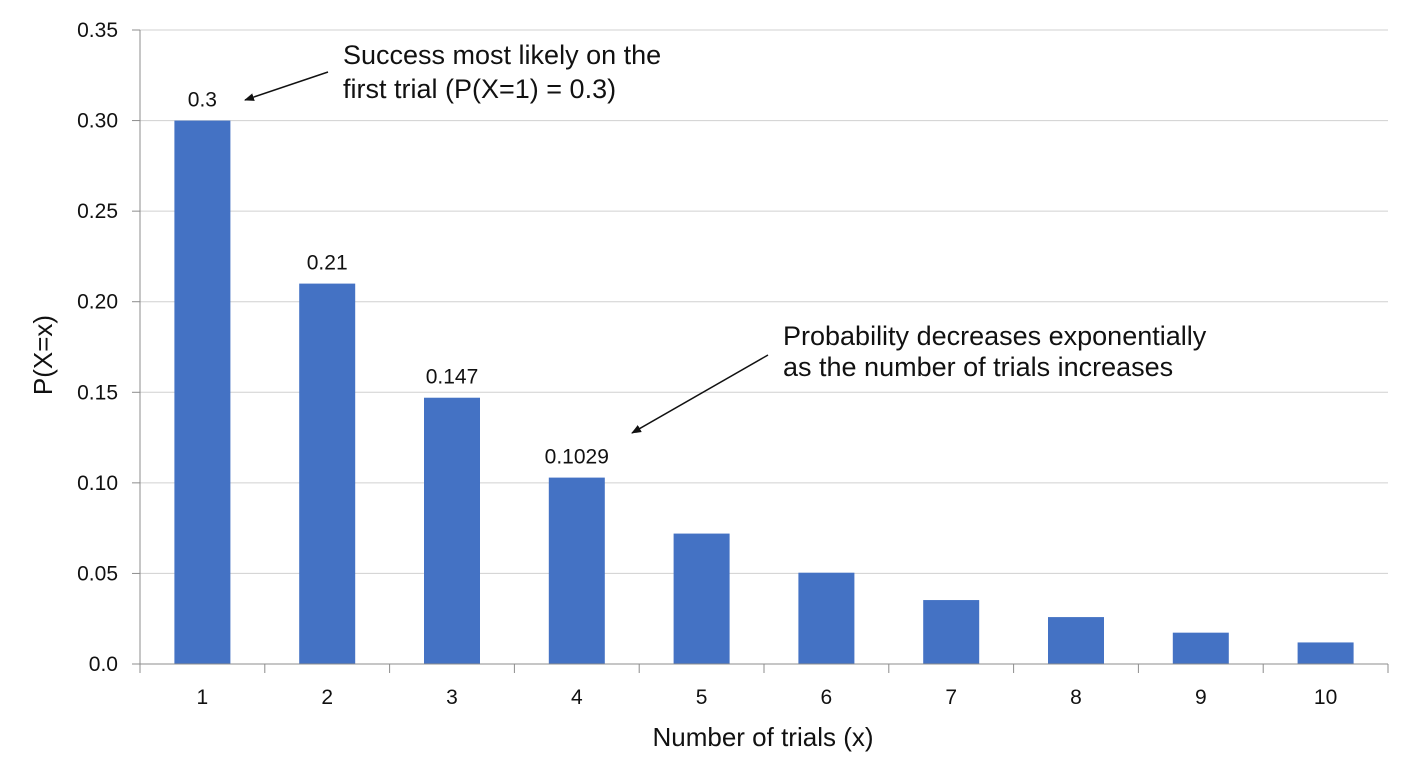  Describe the element at coordinates (97, 211) in the screenshot. I see `y-tick-label: 0.25` at that location.